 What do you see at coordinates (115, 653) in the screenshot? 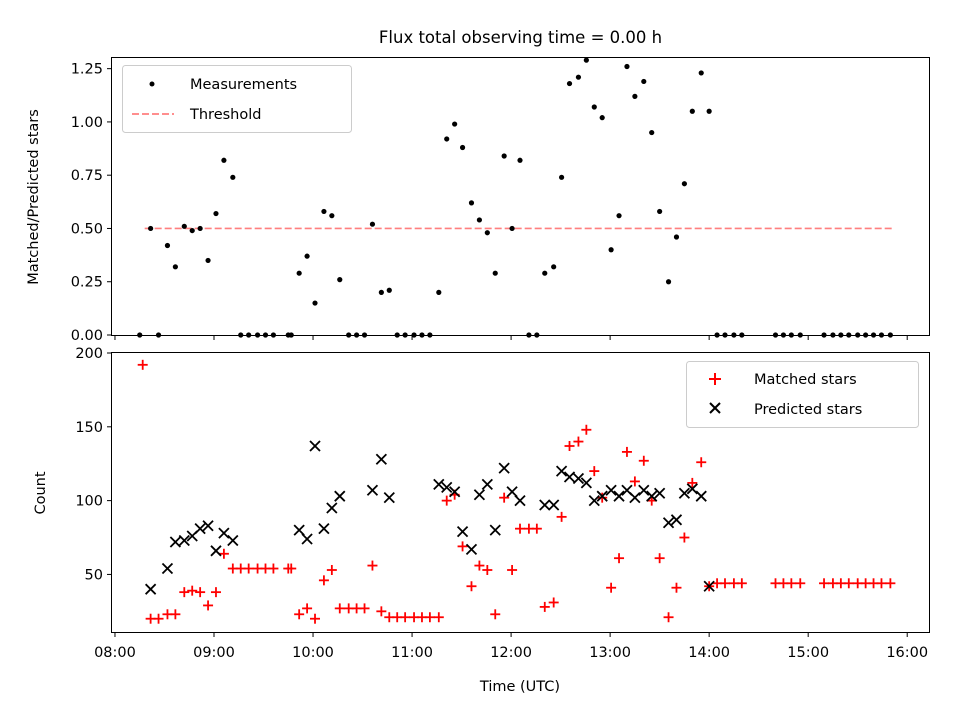
I see `bottom-x-tick-label: 08:00` at bounding box center [115, 653].